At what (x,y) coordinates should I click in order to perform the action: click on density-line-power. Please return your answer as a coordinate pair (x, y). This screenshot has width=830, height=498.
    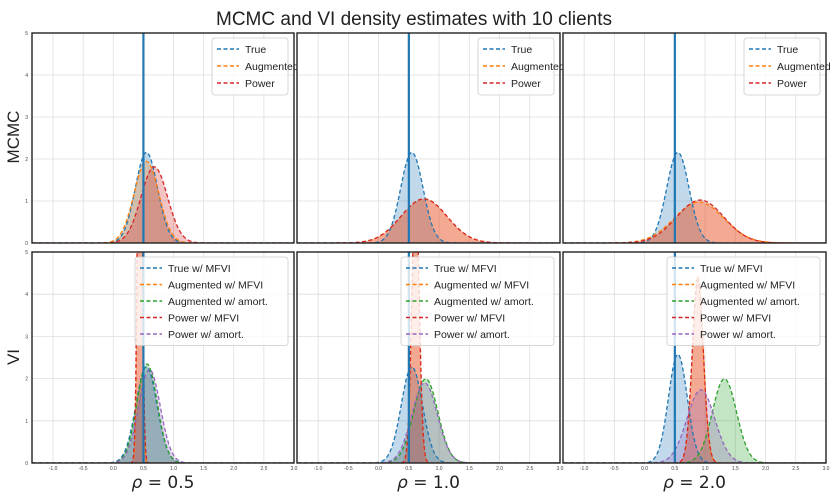
    Looking at the image, I should click on (163, 204).